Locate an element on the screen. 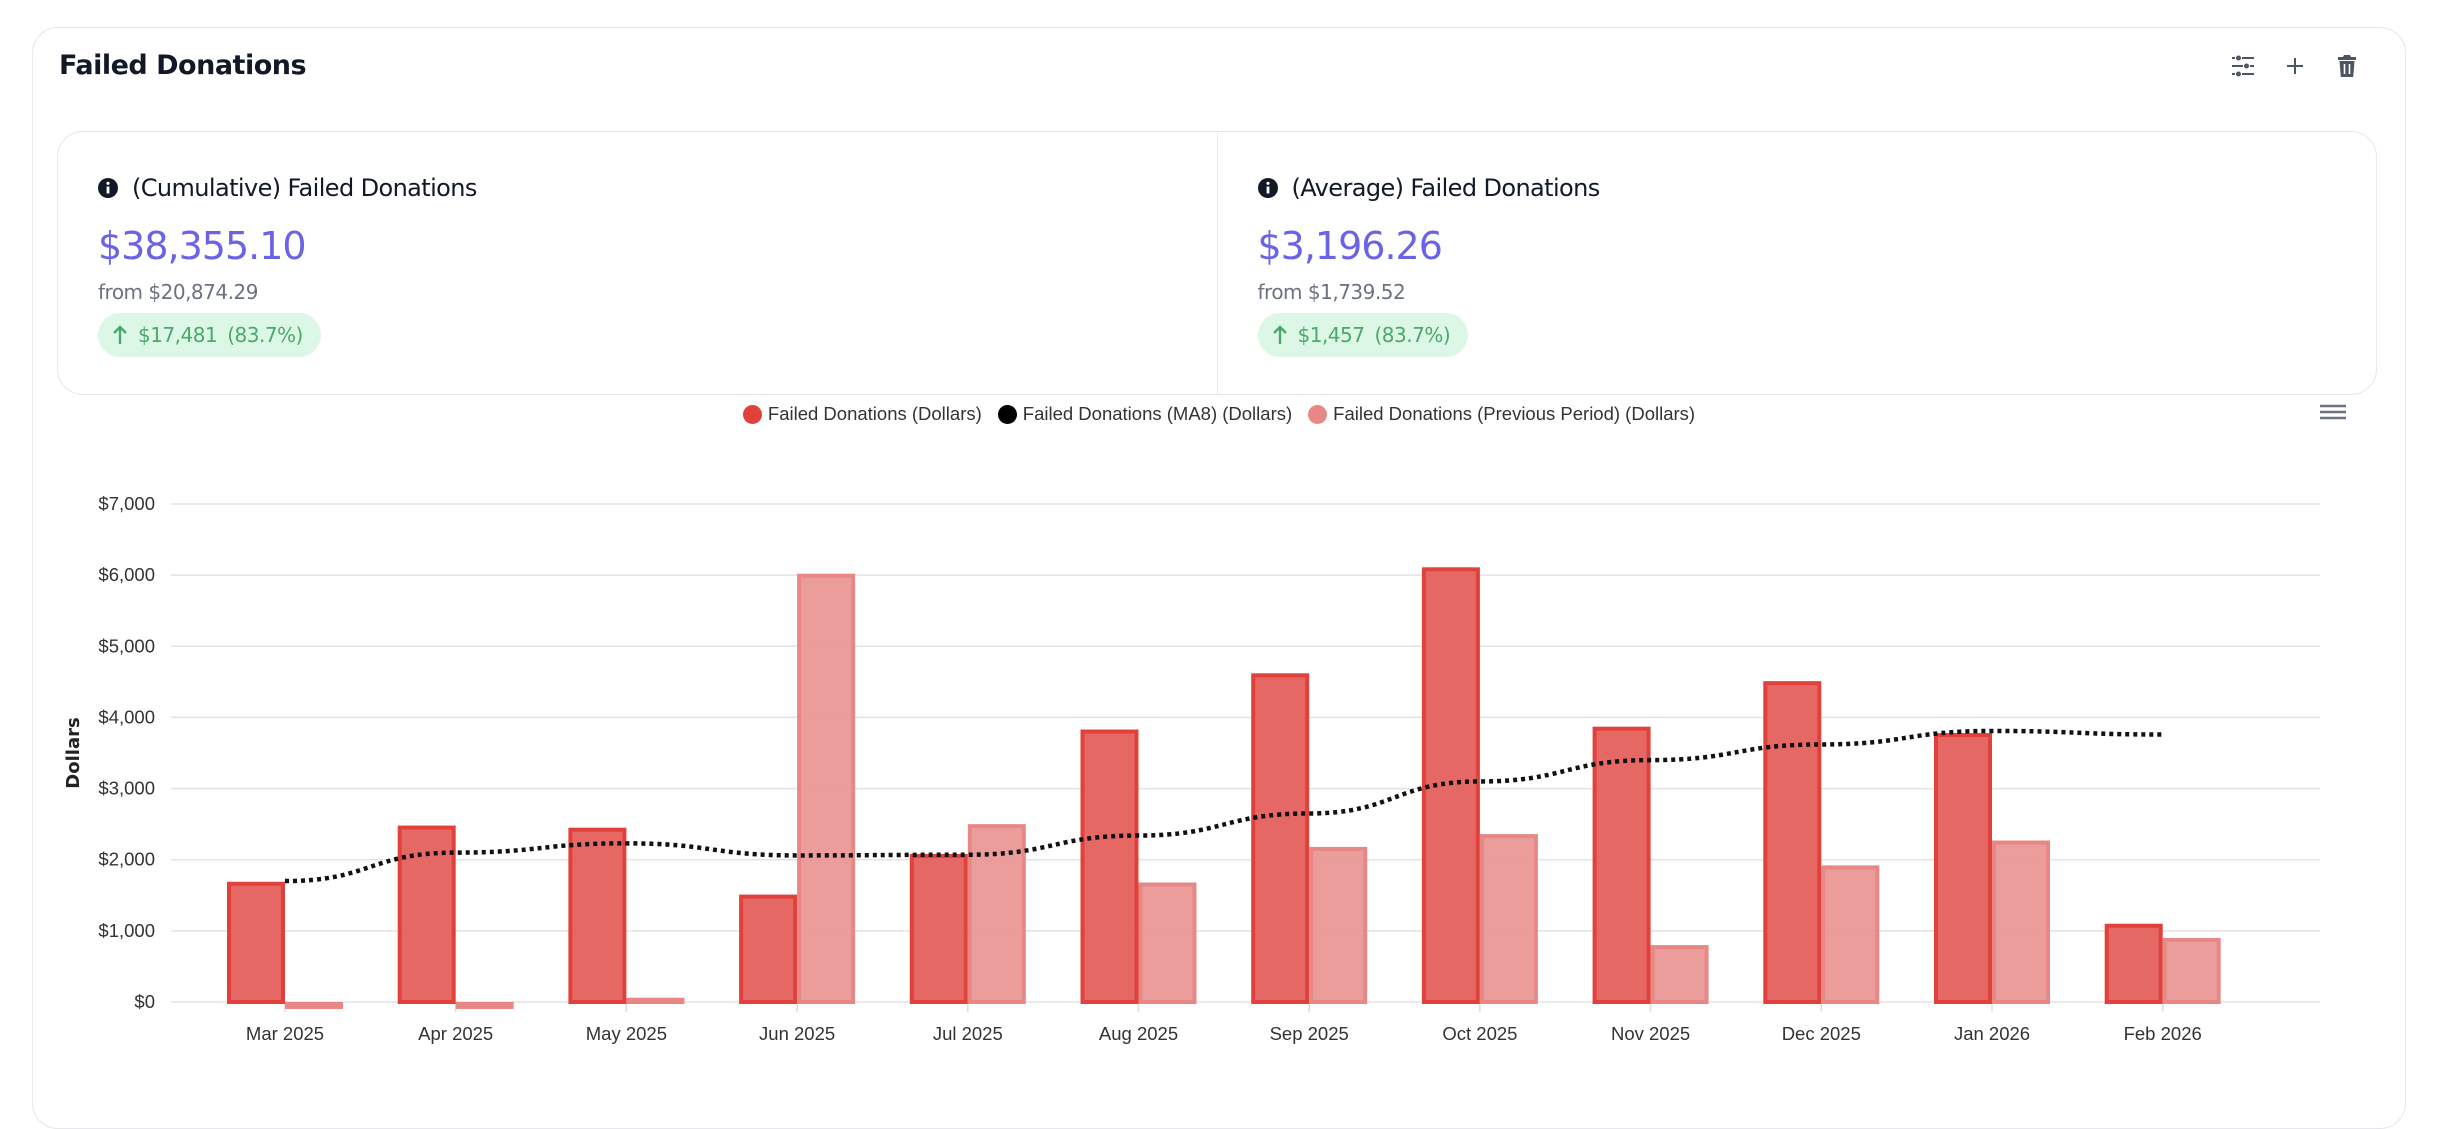  y-tick-label: $2,000 is located at coordinates (126, 859).